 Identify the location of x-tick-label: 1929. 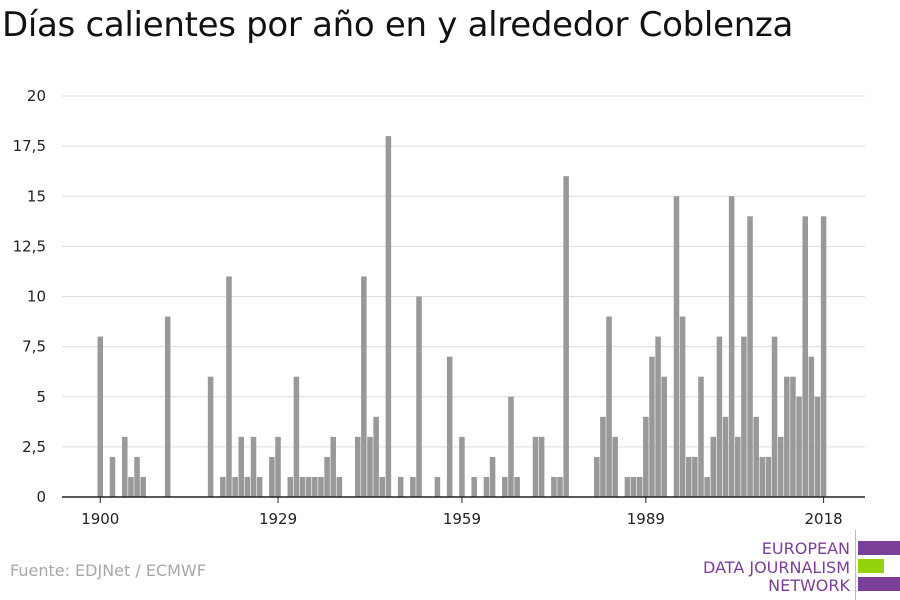
(278, 519).